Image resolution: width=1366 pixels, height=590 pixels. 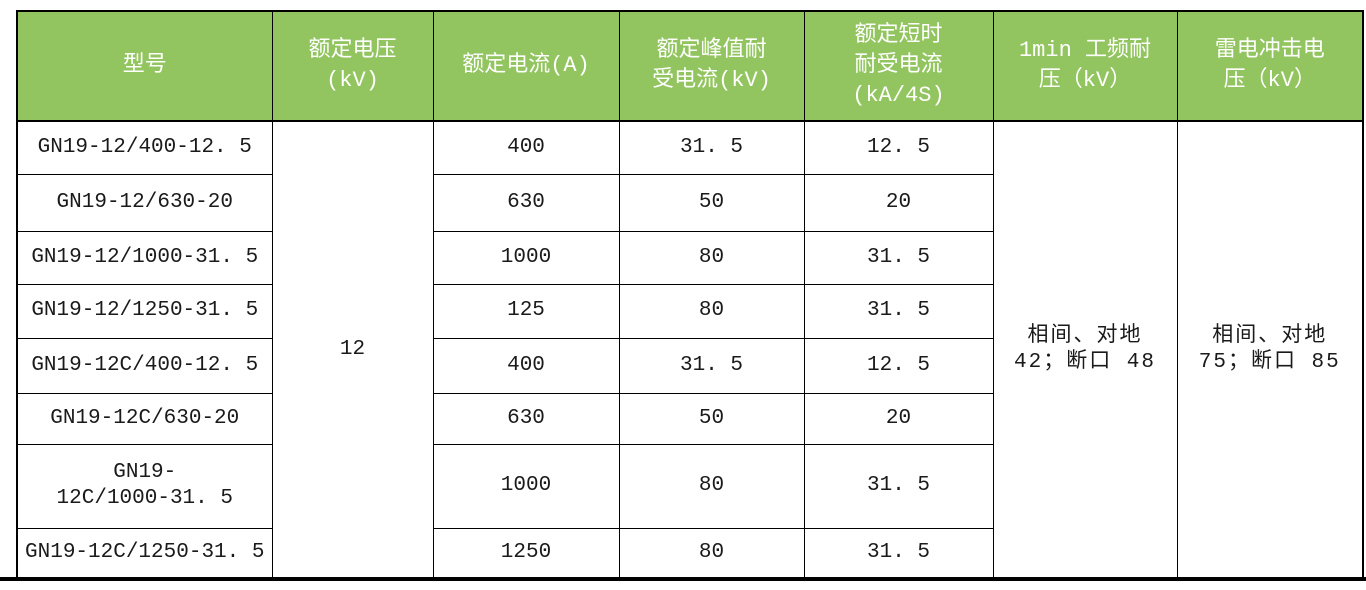 What do you see at coordinates (144, 257) in the screenshot?
I see `cell-model: GN19-12/1000-31. 5` at bounding box center [144, 257].